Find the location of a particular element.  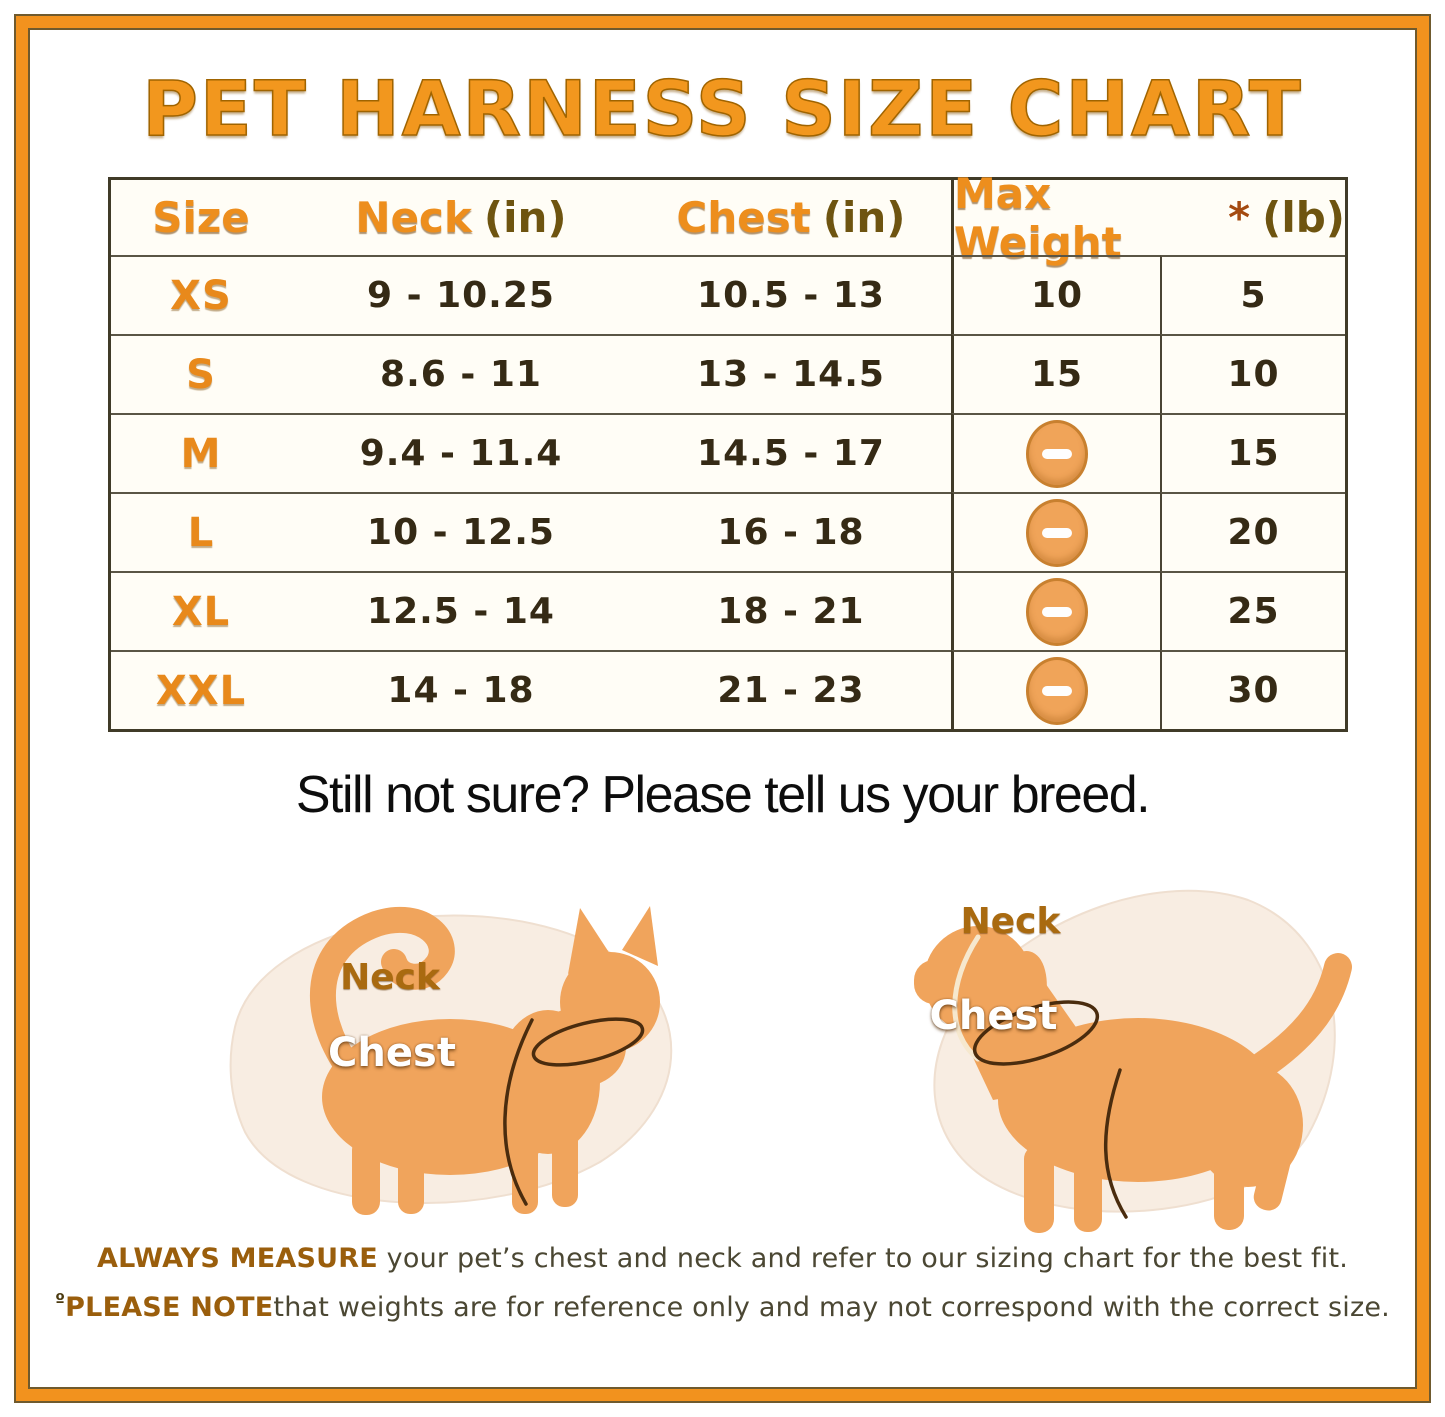

col-header-chest: Chest (in) is located at coordinates (791, 217).